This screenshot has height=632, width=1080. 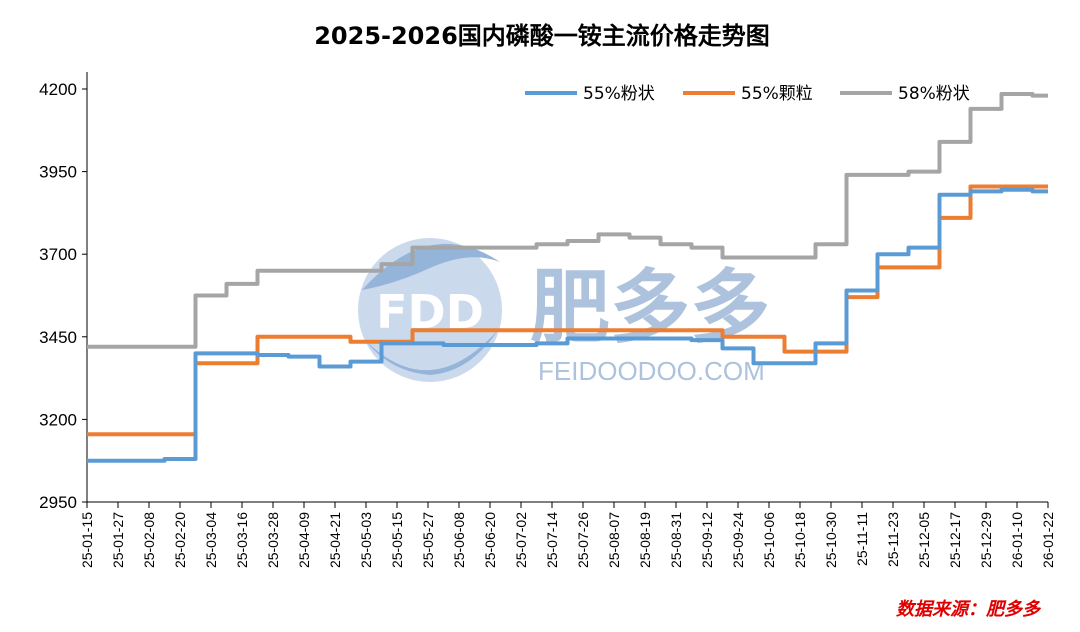 What do you see at coordinates (459, 540) in the screenshot?
I see `x-tick-label: 25-06-08` at bounding box center [459, 540].